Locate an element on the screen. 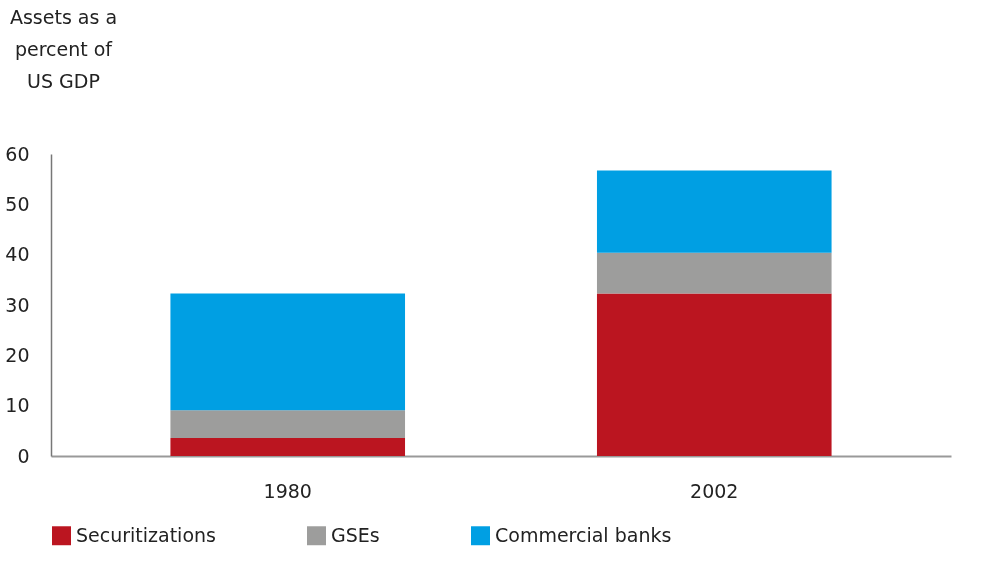  legend-label: Commercial banks is located at coordinates (583, 534).